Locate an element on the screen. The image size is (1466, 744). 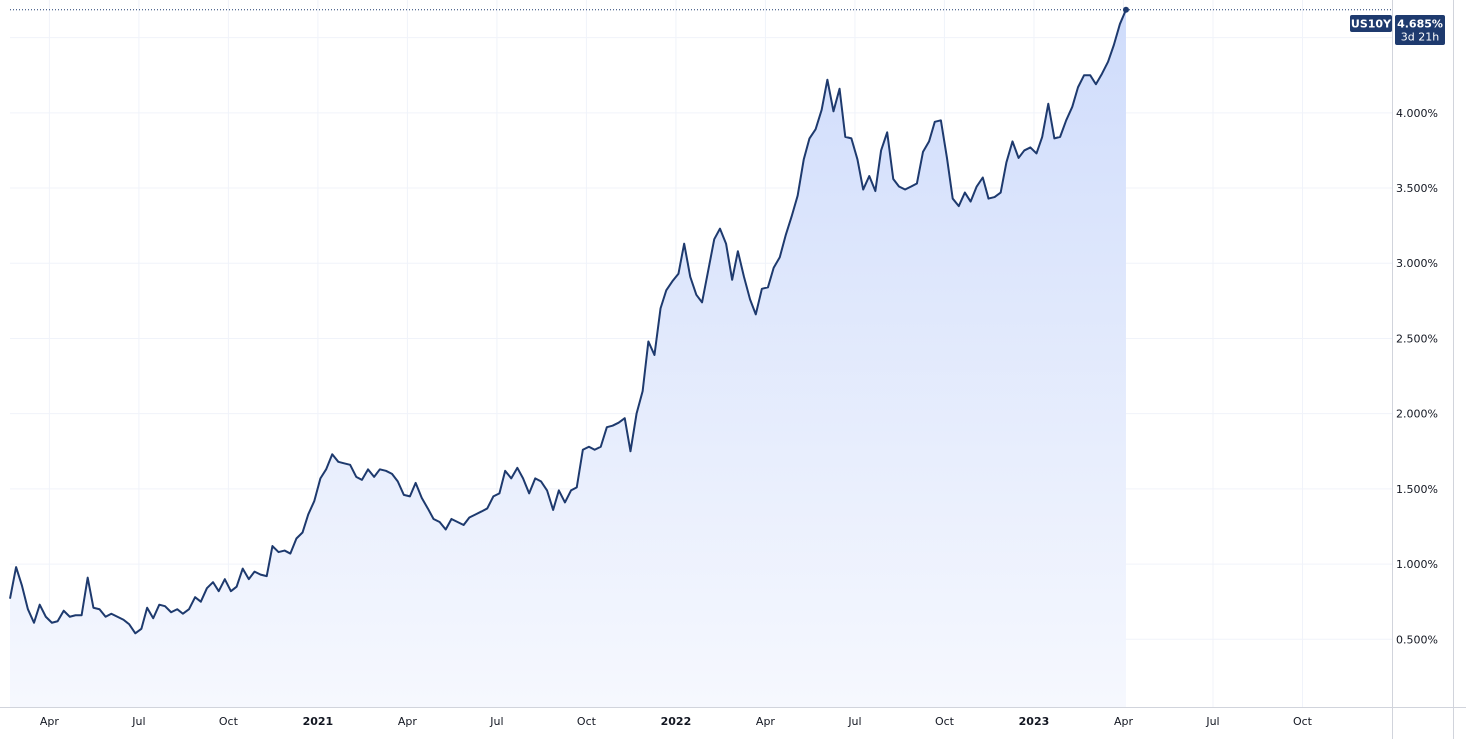
x-tick-label: 2023 is located at coordinates (1034, 721).